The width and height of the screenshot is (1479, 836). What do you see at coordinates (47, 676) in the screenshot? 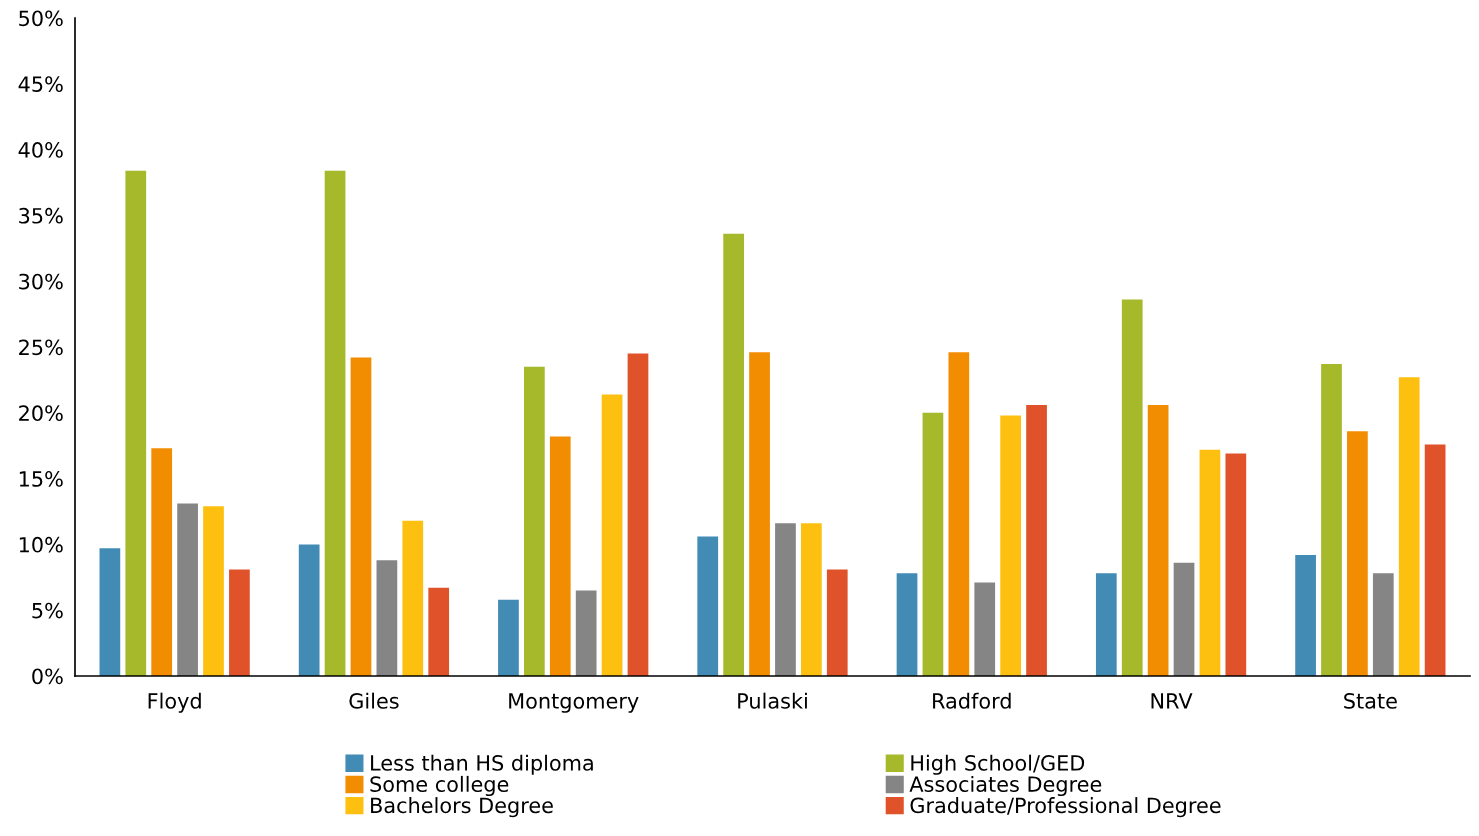
I see `y-tick-label: 0%` at bounding box center [47, 676].